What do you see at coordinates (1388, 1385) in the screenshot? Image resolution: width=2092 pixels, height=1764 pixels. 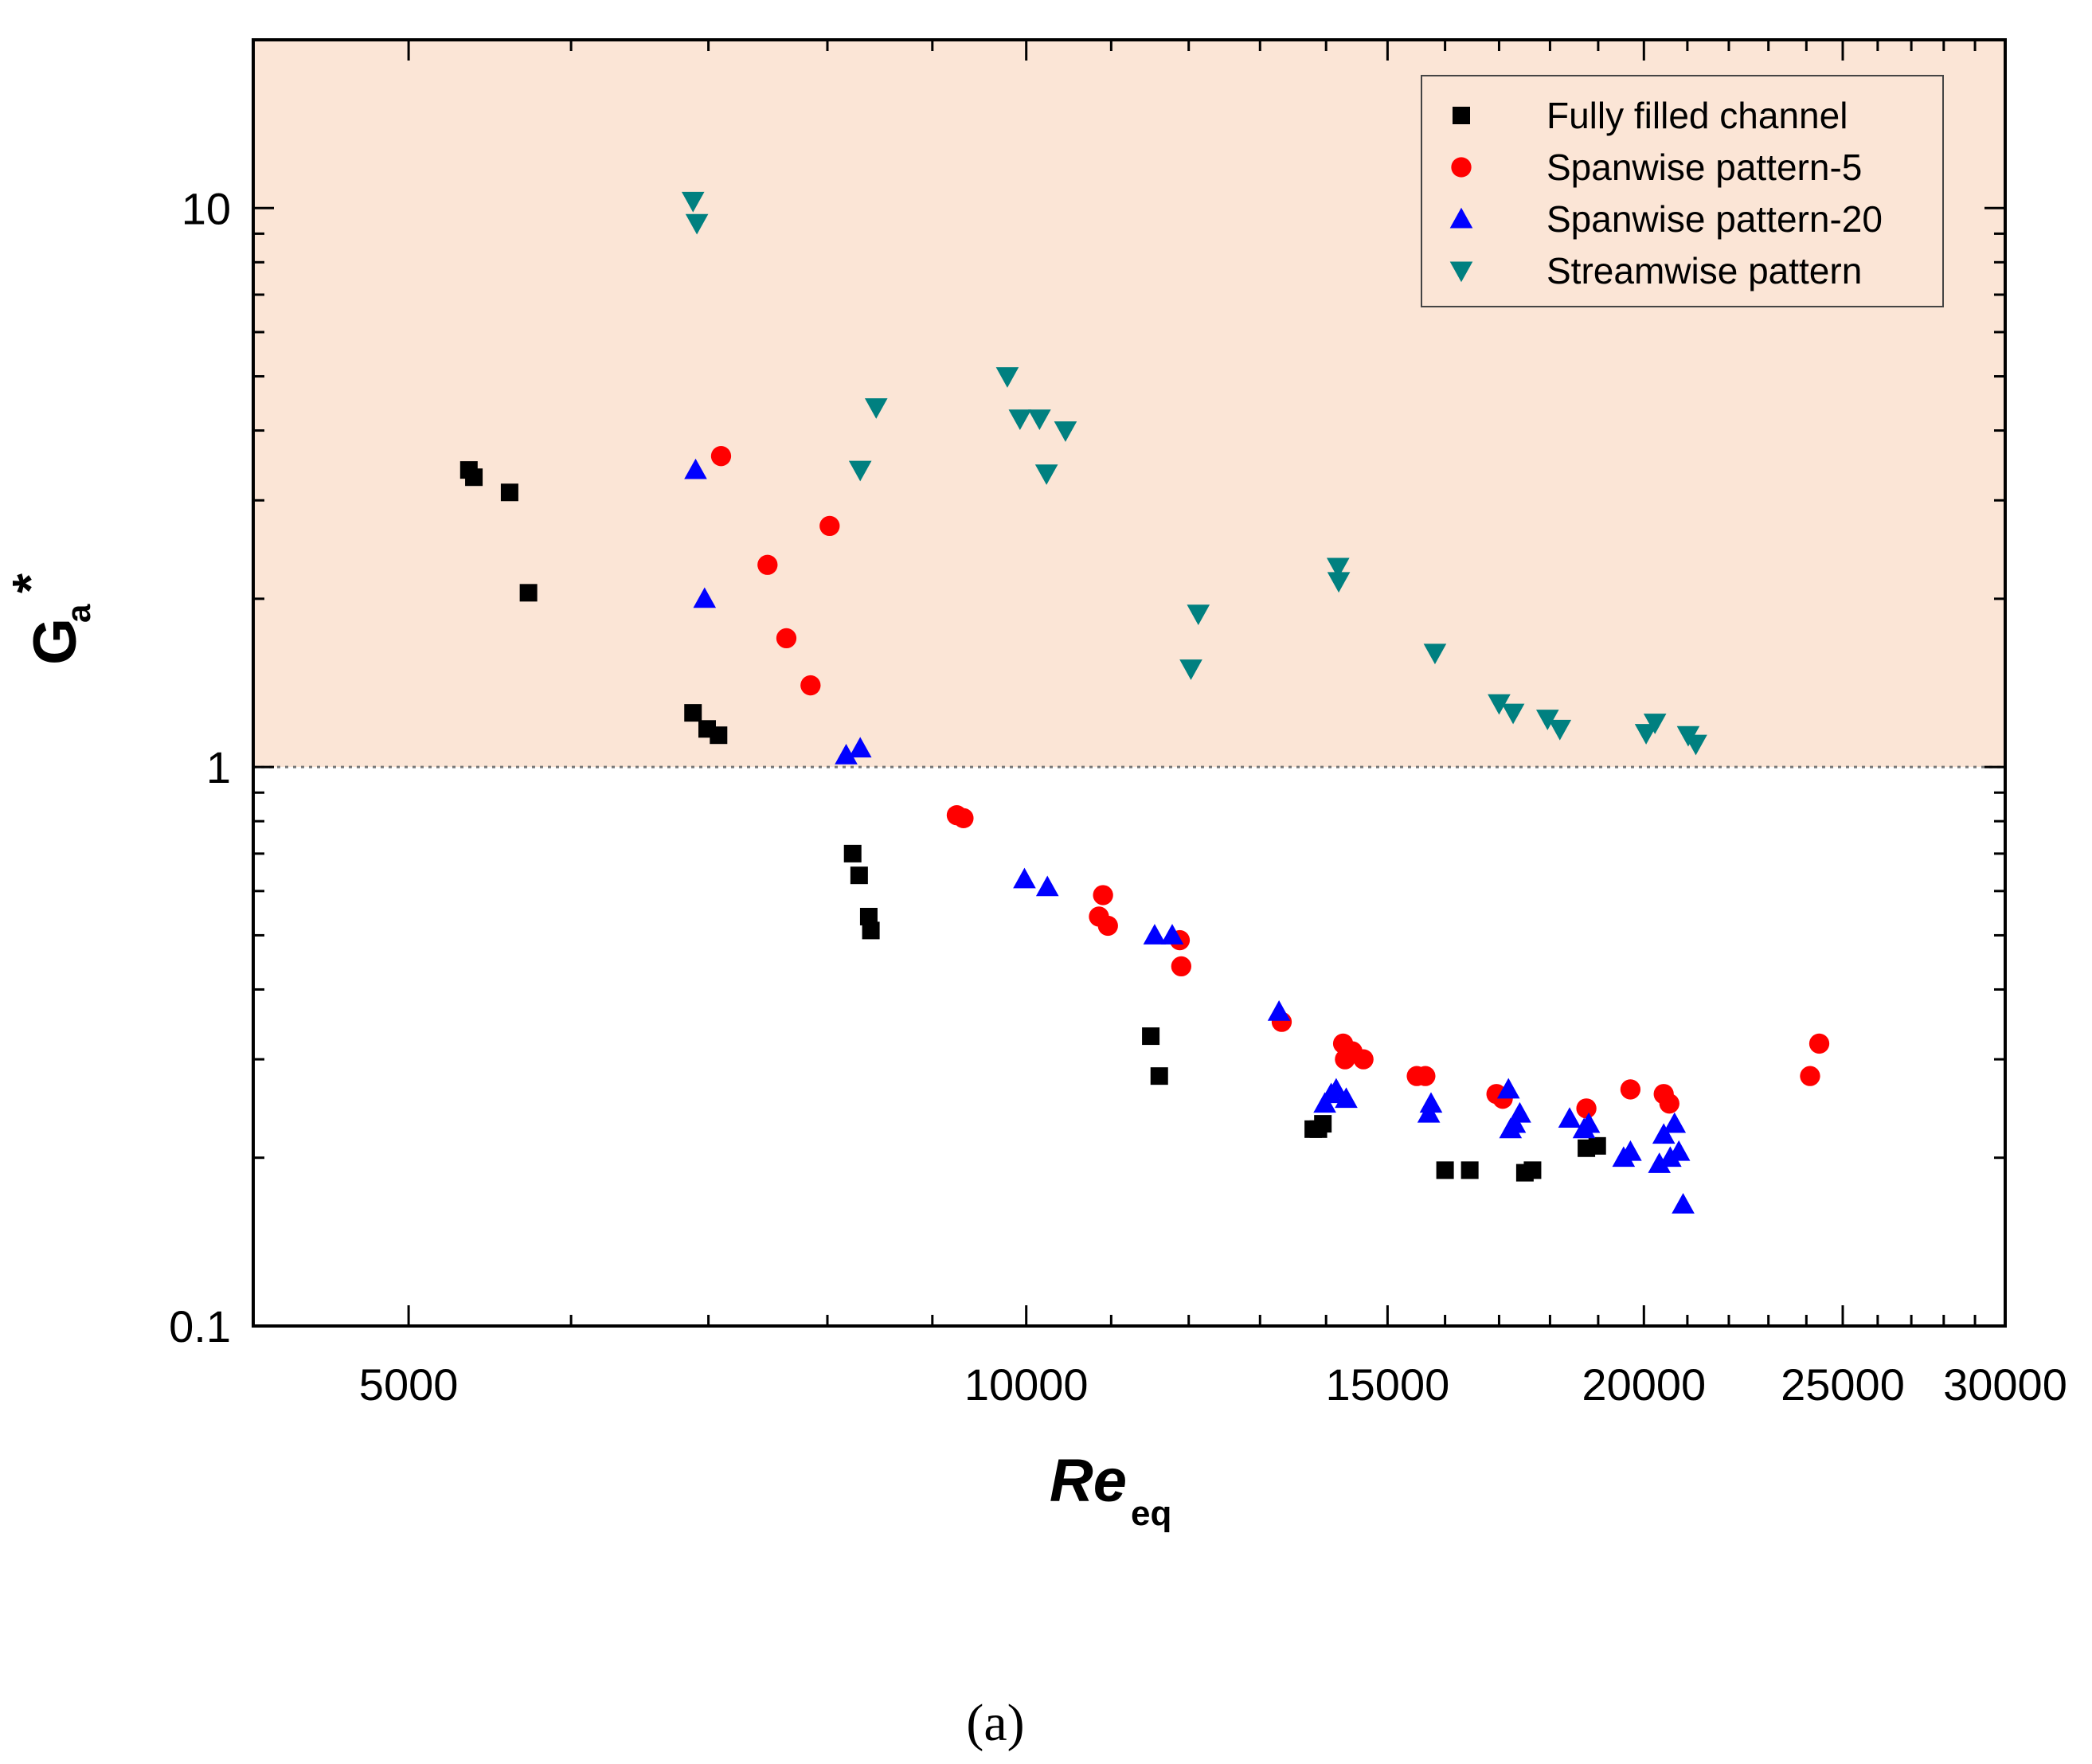 I see `x-tick-label: 15000` at bounding box center [1388, 1385].